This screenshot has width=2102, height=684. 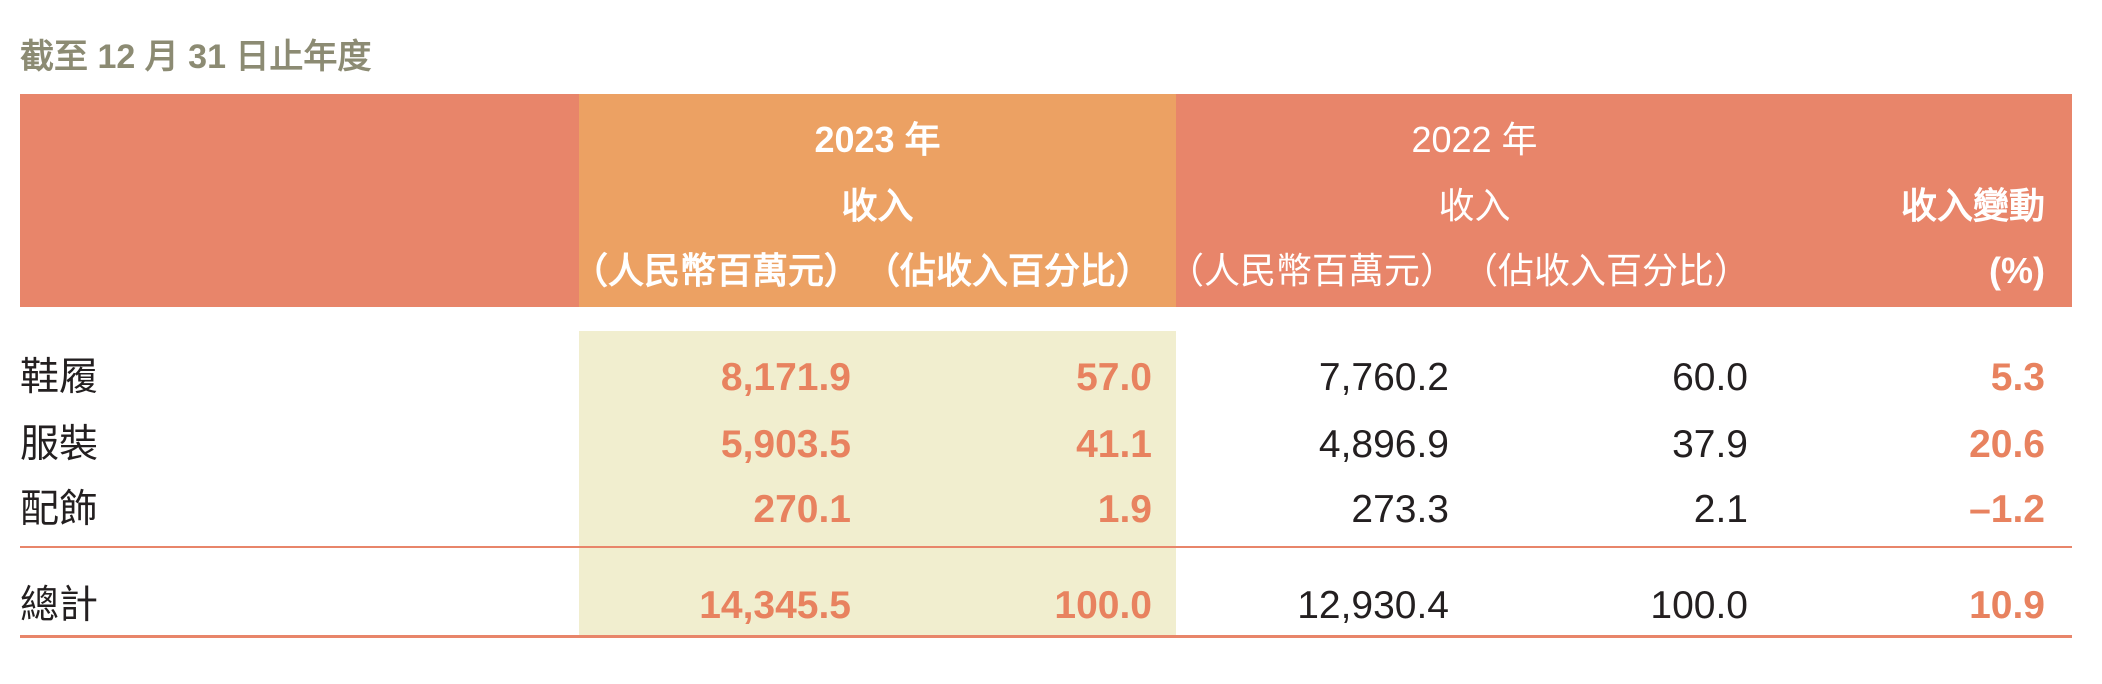 I want to click on cell-rev-2023: 8,171.9, so click(x=785, y=377).